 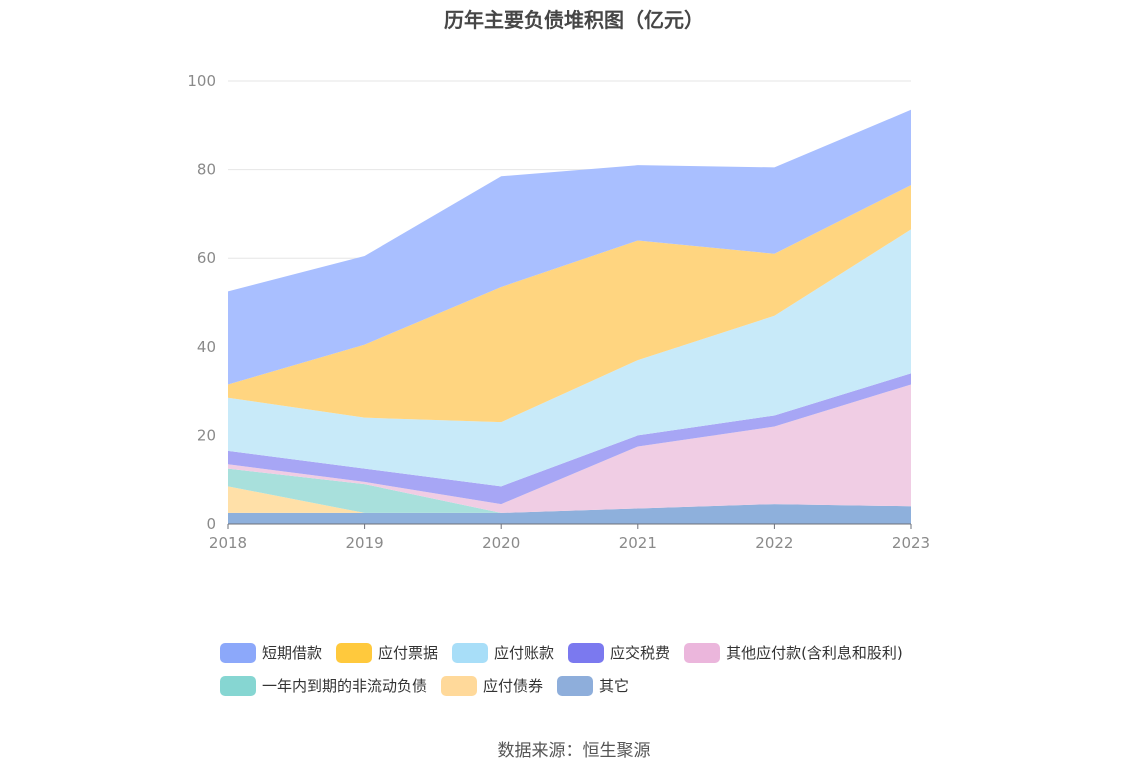 I want to click on y-tick-label: 60, so click(x=206, y=258).